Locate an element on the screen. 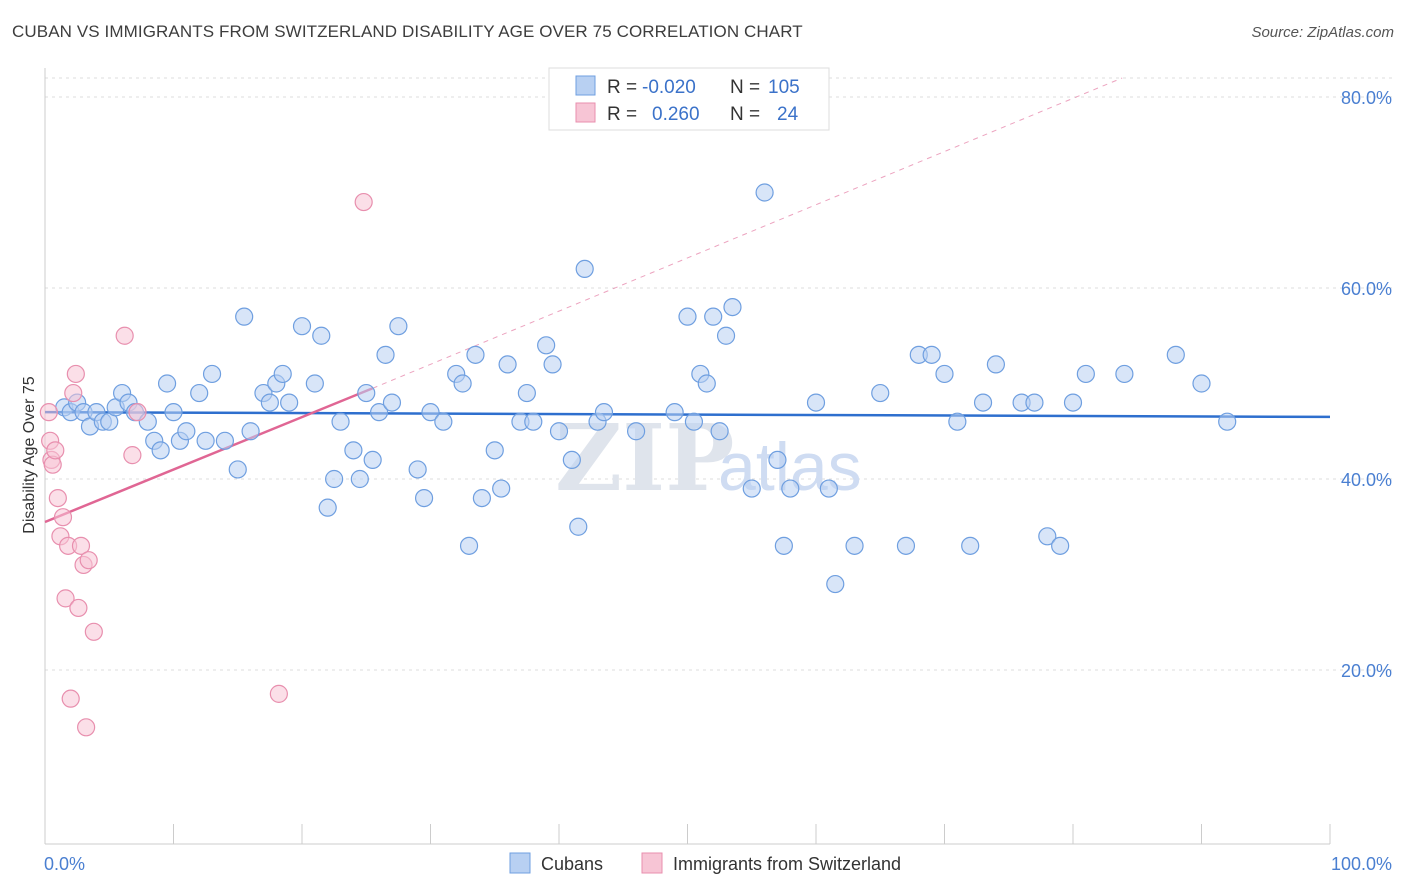 This screenshot has width=1406, height=892. legend-swatch-switzerland is located at coordinates (585, 112).